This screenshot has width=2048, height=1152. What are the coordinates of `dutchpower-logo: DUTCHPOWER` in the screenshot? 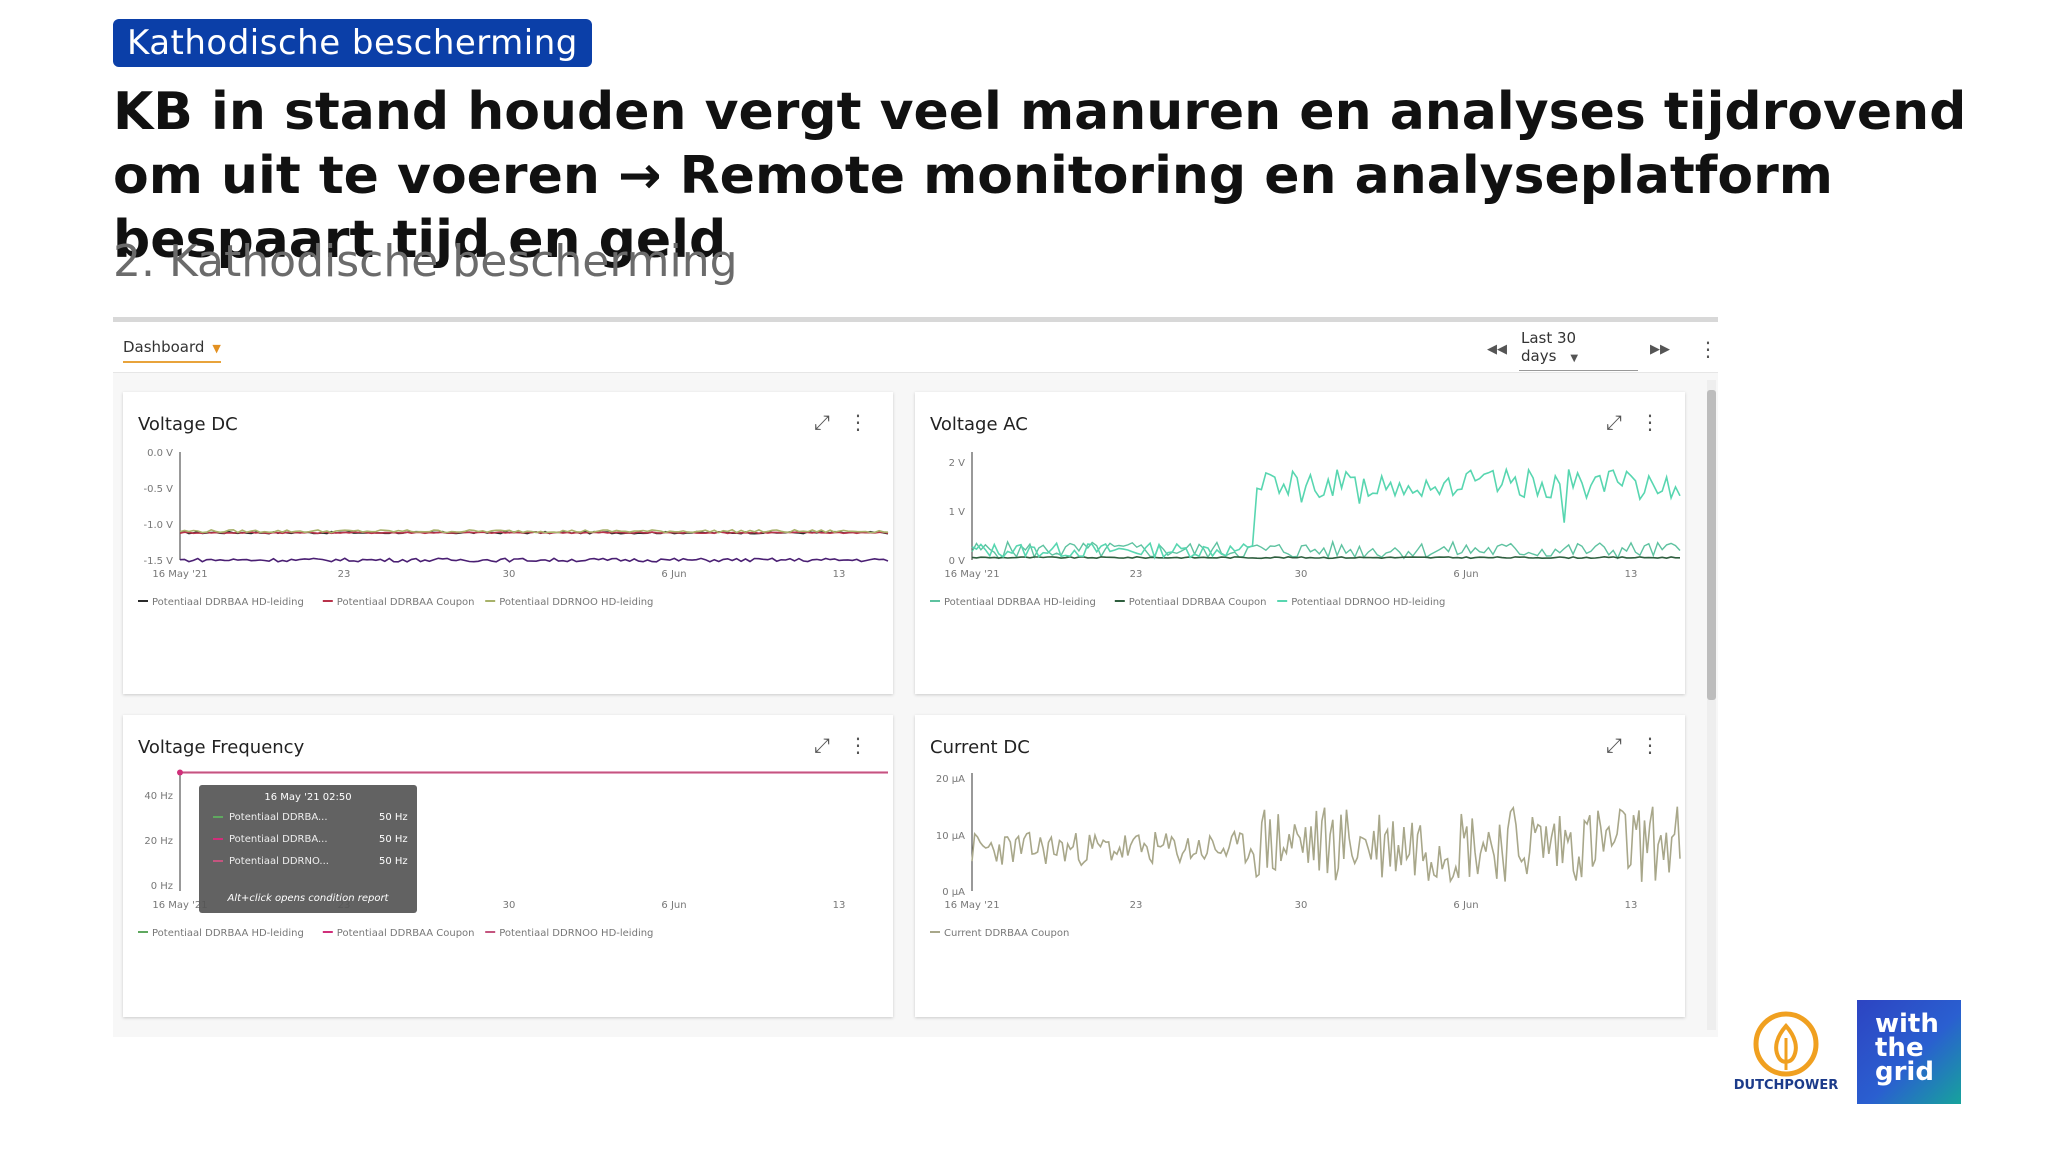 It's located at (1786, 1054).